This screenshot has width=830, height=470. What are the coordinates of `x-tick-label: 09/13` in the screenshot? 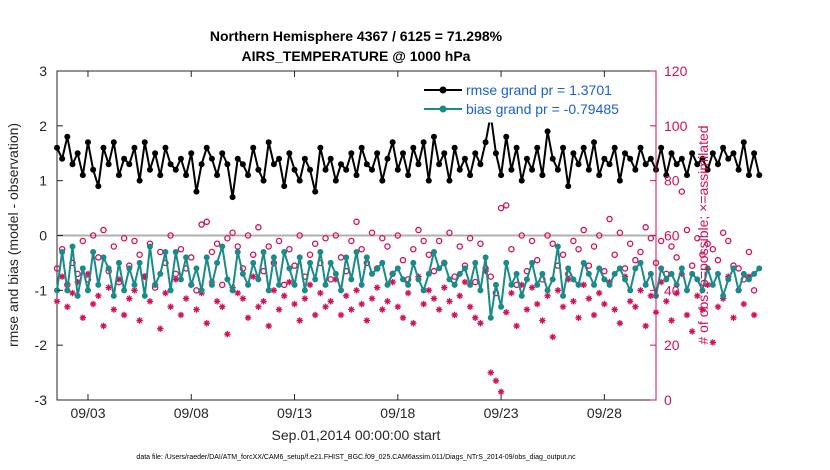 It's located at (294, 413).